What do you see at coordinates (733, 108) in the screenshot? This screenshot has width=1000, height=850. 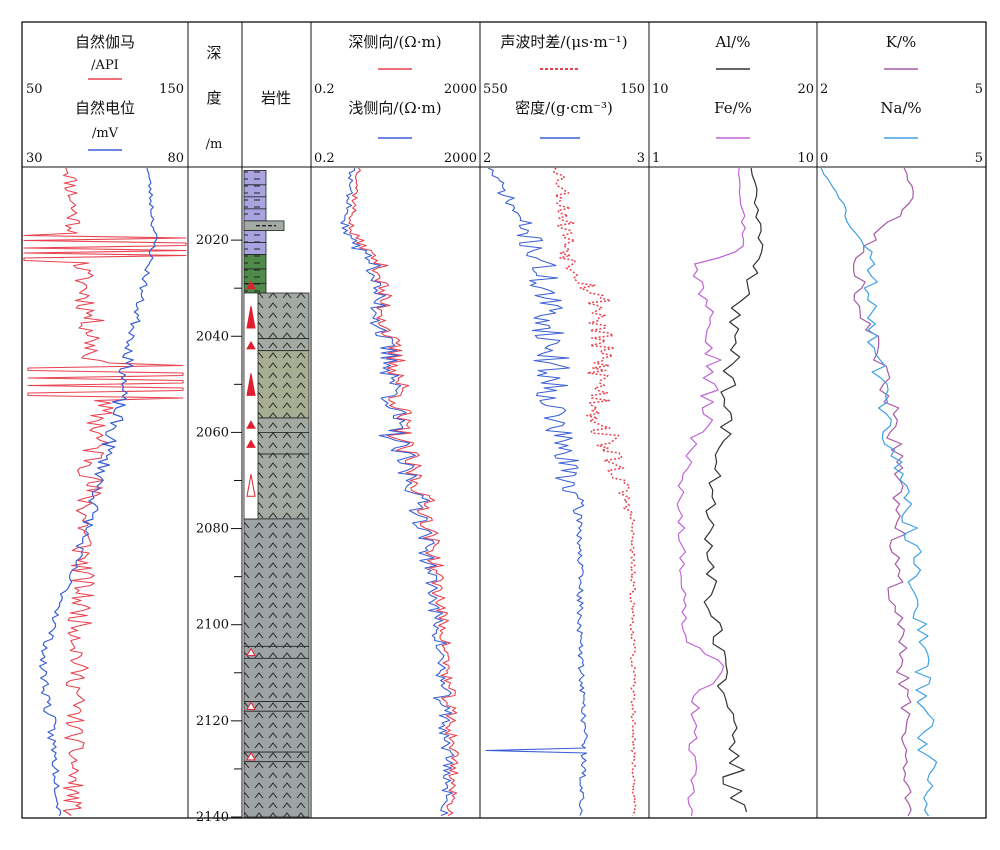 I see `curve-title-fe: Fe/%` at bounding box center [733, 108].